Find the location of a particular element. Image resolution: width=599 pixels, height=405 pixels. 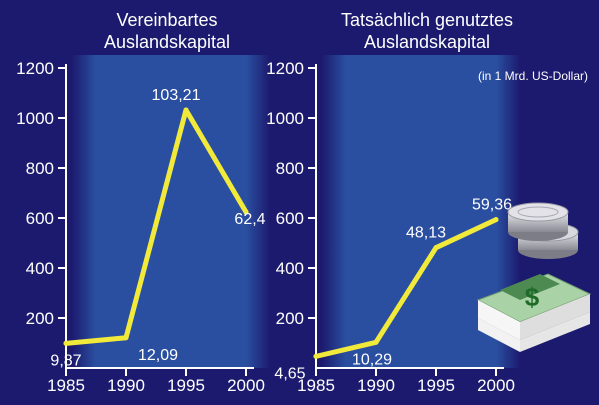

data-label: 4,65 is located at coordinates (289, 373).